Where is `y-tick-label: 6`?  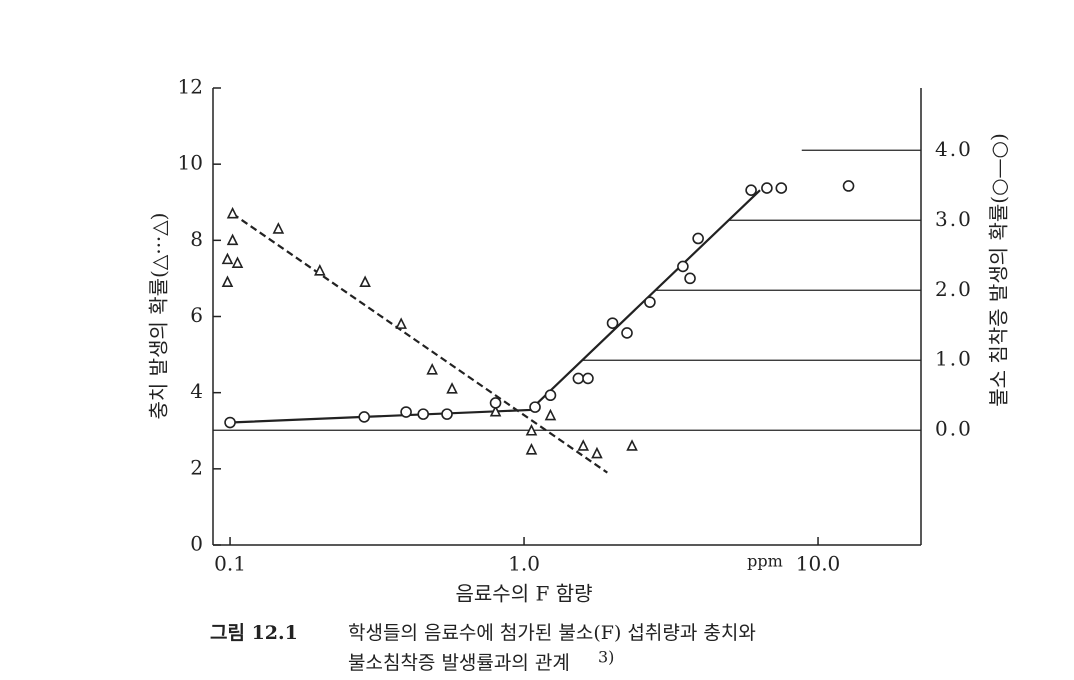
y-tick-label: 6 is located at coordinates (196, 315).